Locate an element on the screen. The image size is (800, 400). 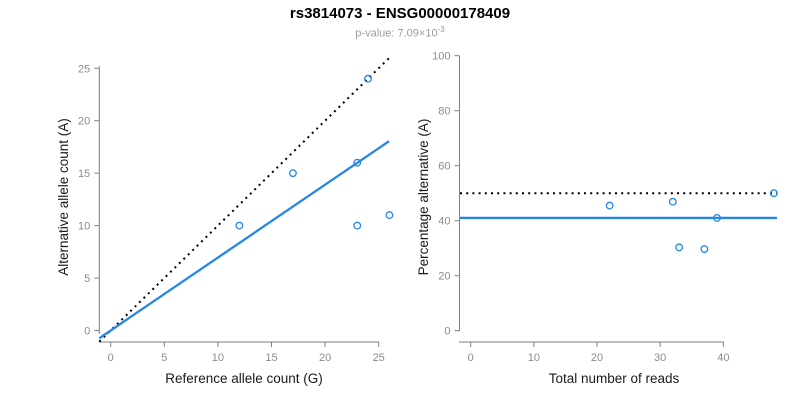
pvalue-text: p-value: 7.09×10 is located at coordinates (396, 33).